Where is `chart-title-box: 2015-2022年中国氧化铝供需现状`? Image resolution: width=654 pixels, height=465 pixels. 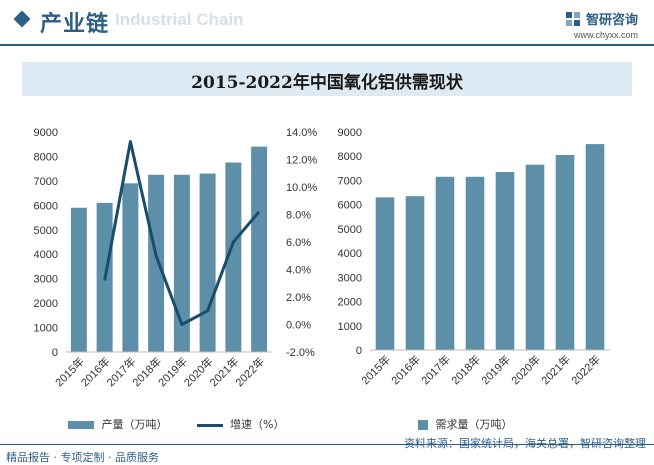 chart-title-box: 2015-2022年中国氧化铝供需现状 is located at coordinates (327, 79).